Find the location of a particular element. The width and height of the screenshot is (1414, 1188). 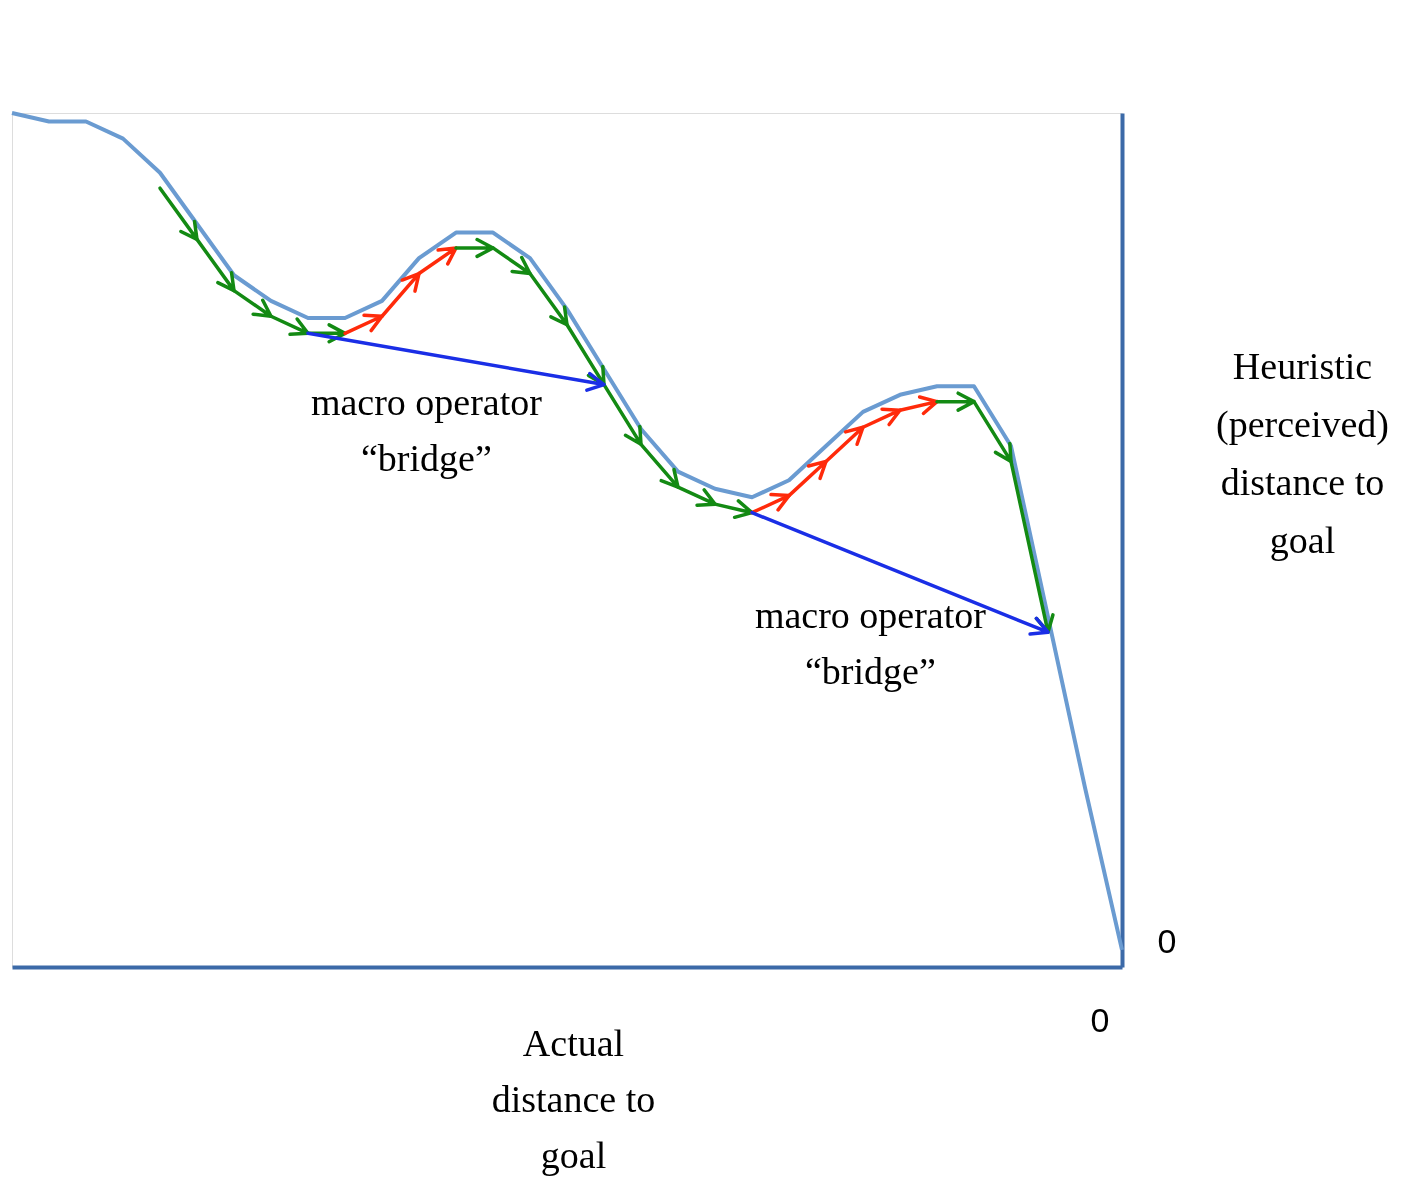

x-axis-title: Actual distance to goal is located at coordinates (573, 1098).